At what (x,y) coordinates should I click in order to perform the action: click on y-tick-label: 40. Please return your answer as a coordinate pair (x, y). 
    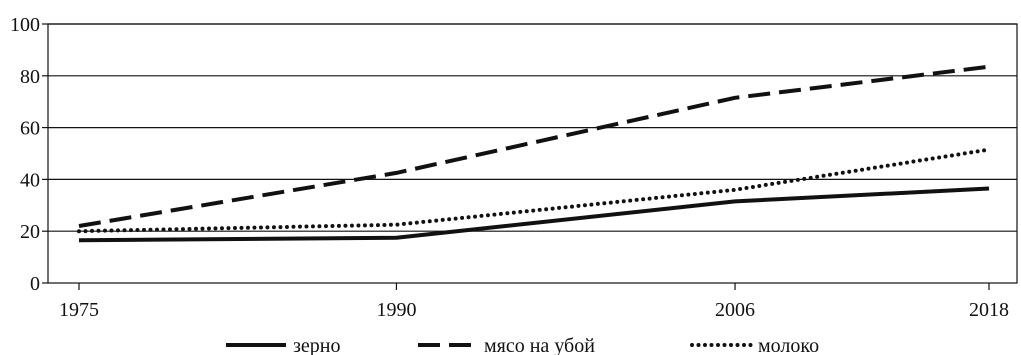
    Looking at the image, I should click on (30, 180).